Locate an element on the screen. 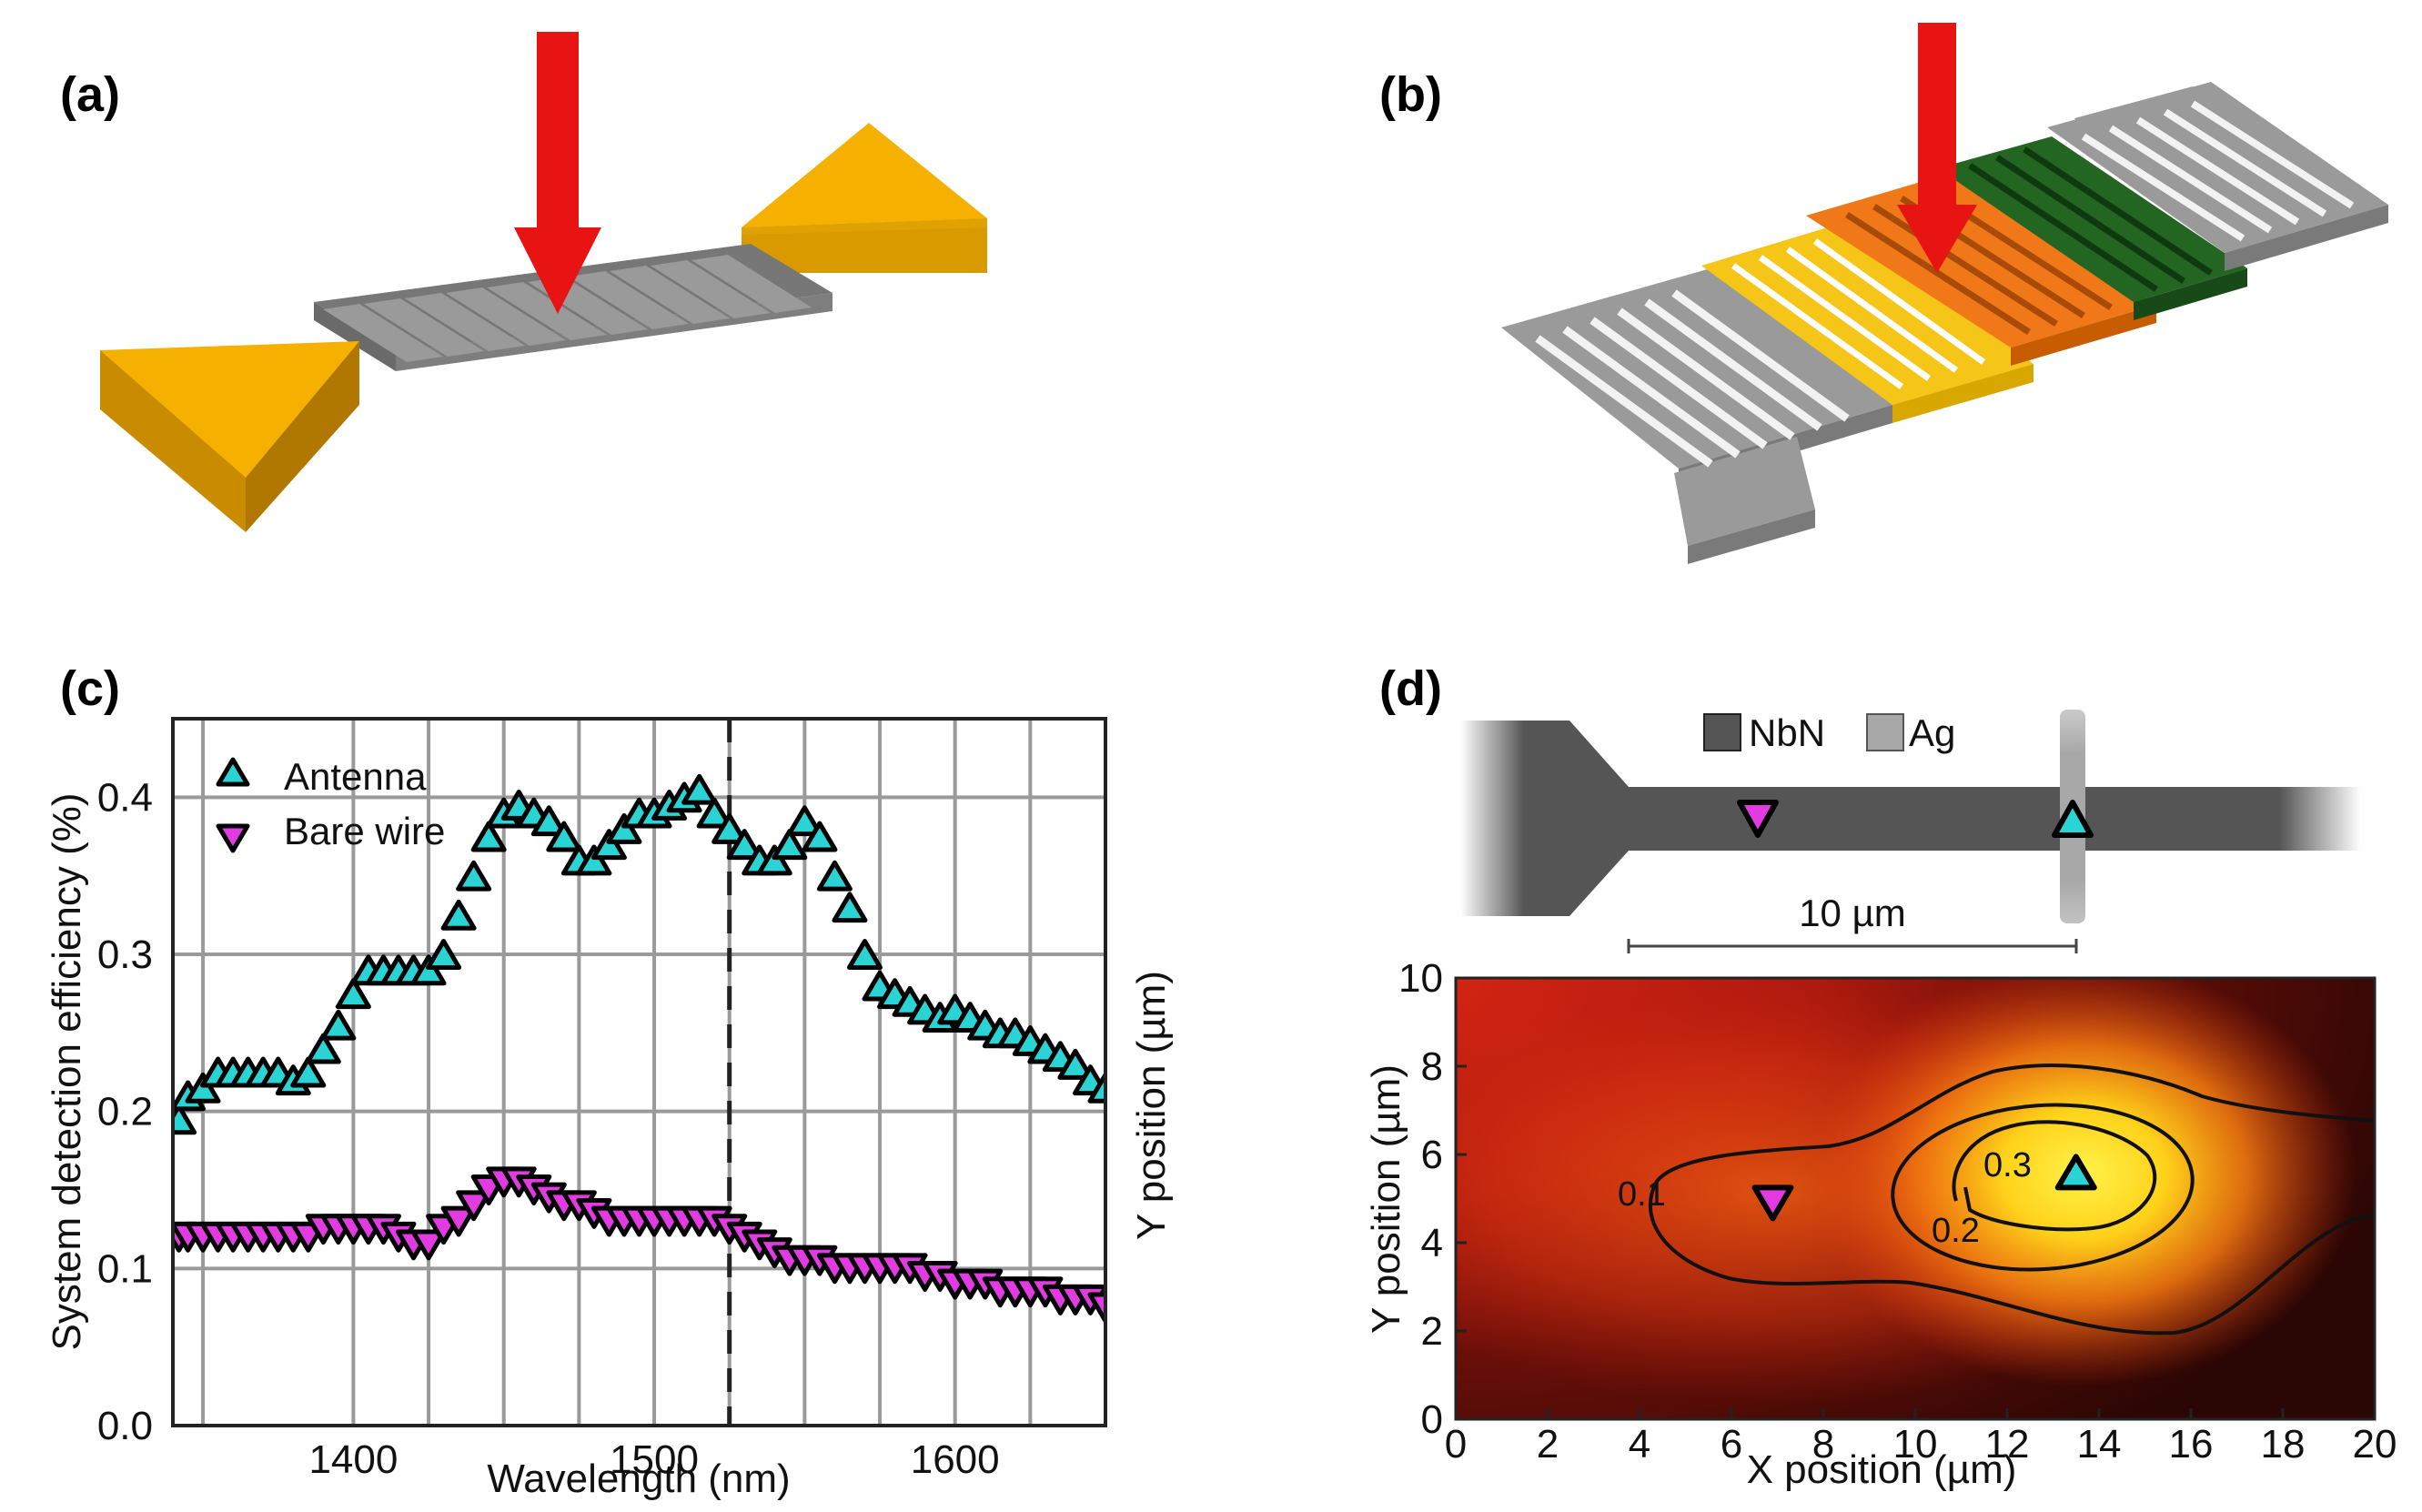  panel-label-c: (c) is located at coordinates (90, 688).